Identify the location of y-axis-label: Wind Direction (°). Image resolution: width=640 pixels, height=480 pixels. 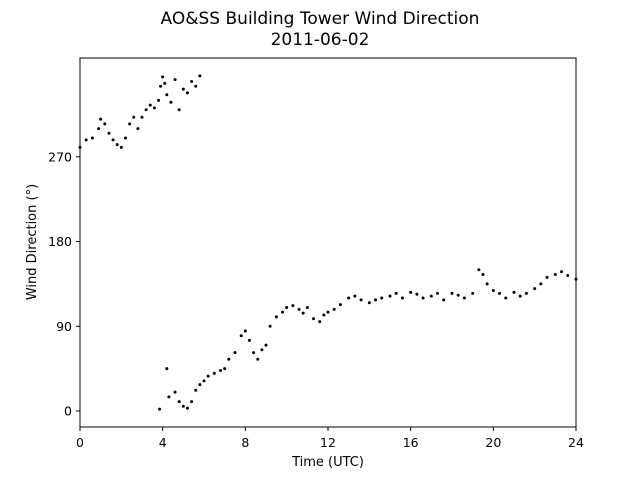
(32, 242).